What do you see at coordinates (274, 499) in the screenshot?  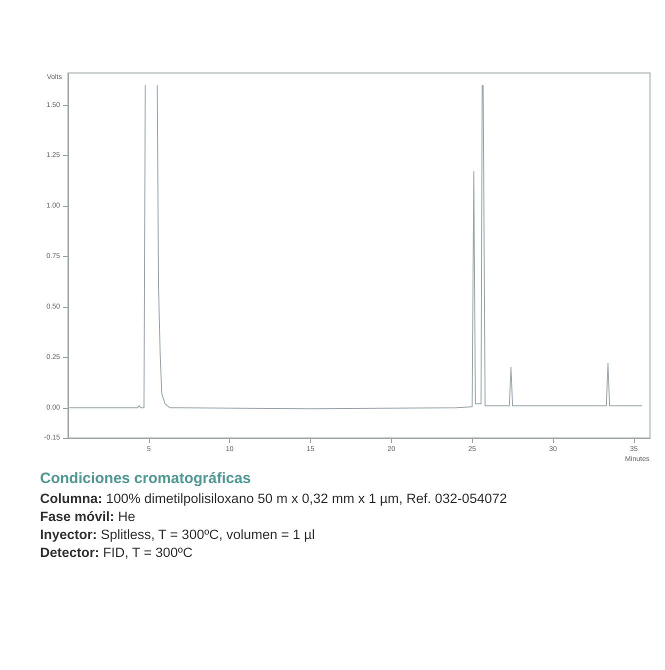 I see `text: Columna: 100% dimetilpolisiloxano 50 m x 0,32 mm x 1 µm, Ref. 032-054072` at bounding box center [274, 499].